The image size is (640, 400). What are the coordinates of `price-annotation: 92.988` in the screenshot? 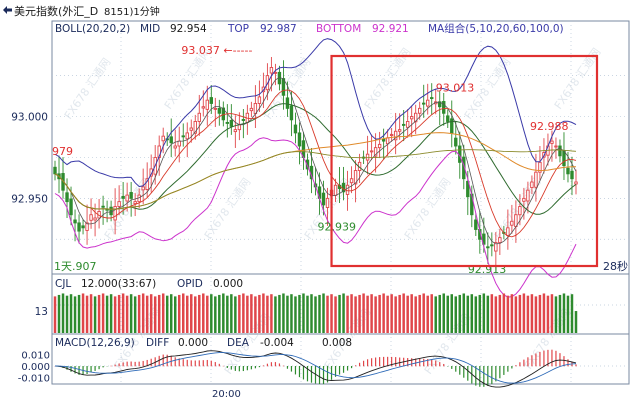 It's located at (549, 126).